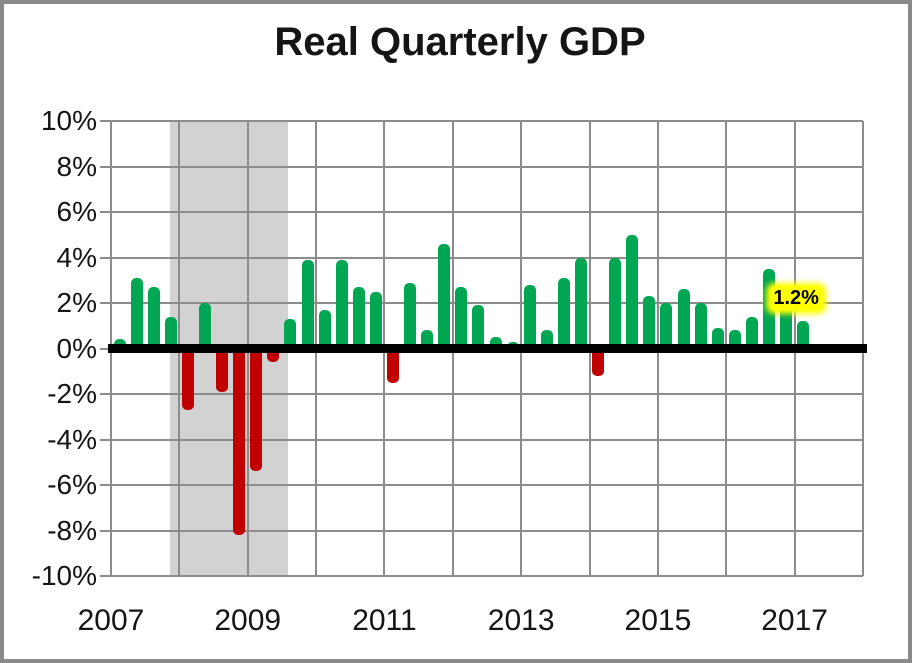 This screenshot has width=912, height=663. Describe the element at coordinates (794, 620) in the screenshot. I see `x-axis-label: 2017` at that location.